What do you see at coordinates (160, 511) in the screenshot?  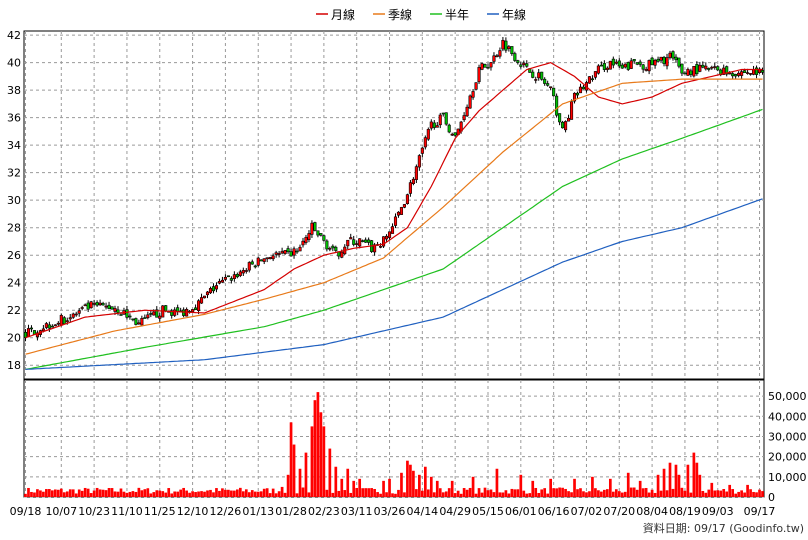 I see `x-tick-label: 11/25` at bounding box center [160, 511].